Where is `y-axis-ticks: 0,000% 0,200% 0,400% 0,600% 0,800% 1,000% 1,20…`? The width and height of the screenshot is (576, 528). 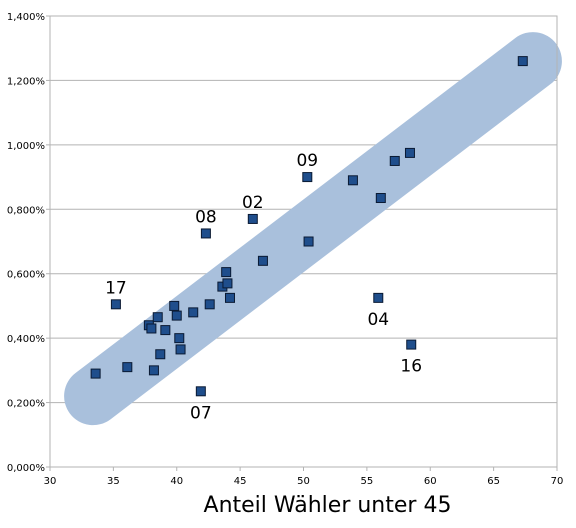
y-axis-ticks: 0,000% 0,200% 0,400% 0,600% 0,800% 1,000% 1,20… is located at coordinates (28, 243).